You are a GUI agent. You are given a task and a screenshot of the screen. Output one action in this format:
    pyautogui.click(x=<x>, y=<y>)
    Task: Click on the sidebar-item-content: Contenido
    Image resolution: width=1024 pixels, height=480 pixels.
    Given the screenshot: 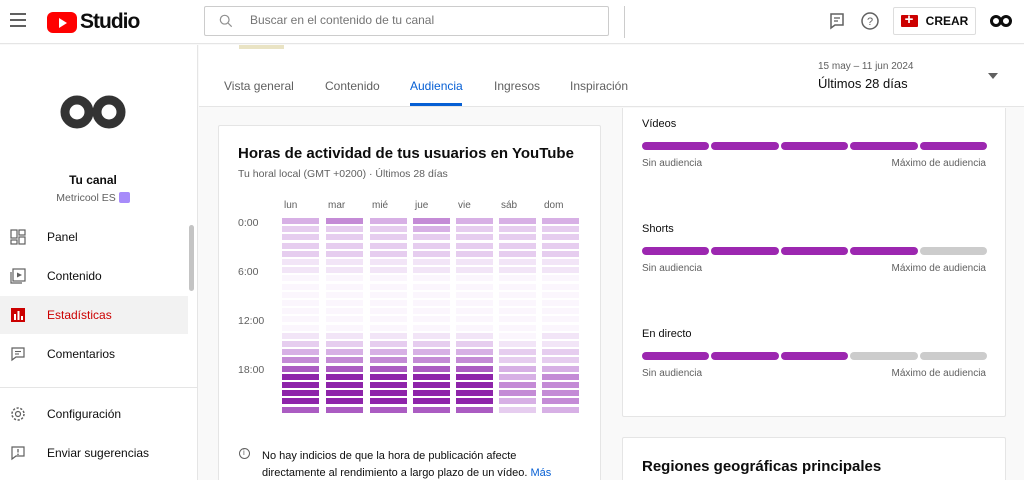 What is the action you would take?
    pyautogui.click(x=94, y=276)
    